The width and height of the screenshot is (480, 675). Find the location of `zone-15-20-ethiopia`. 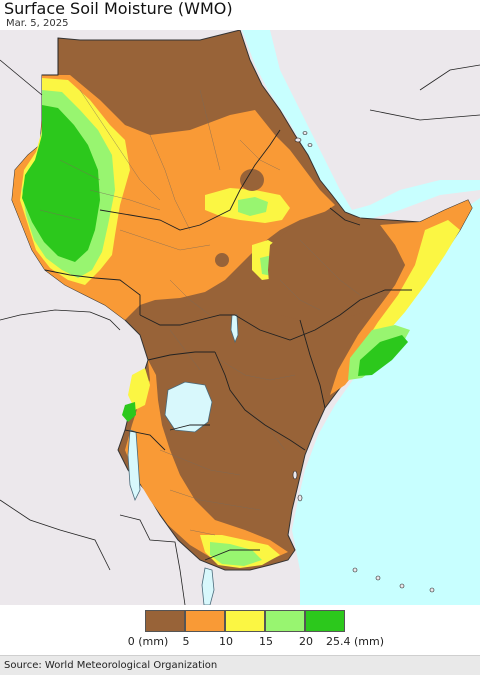

zone-15-20-ethiopia is located at coordinates (253, 206).